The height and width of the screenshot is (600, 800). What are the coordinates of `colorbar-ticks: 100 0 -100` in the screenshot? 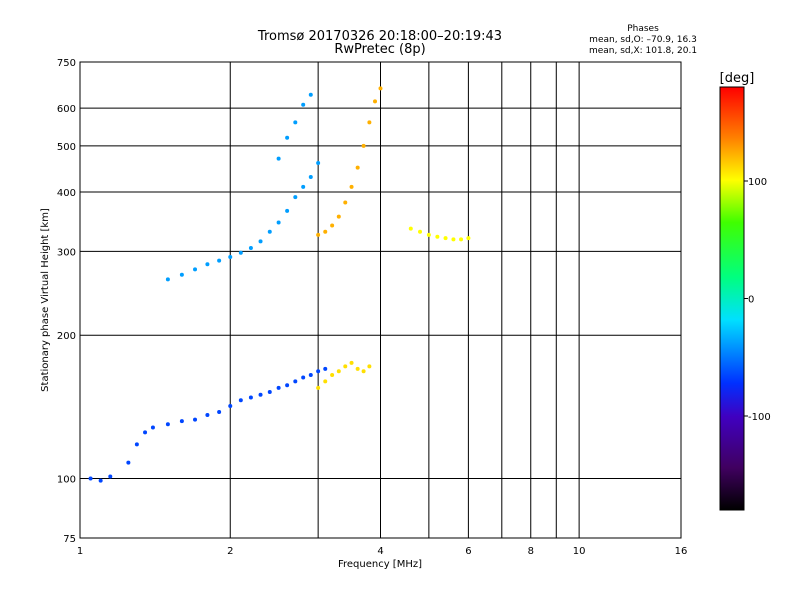 It's located at (757, 300).